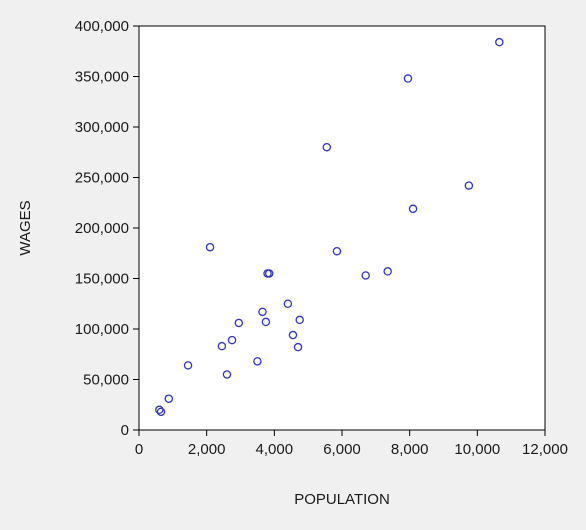  I want to click on x-tick-label: 2,000, so click(207, 449).